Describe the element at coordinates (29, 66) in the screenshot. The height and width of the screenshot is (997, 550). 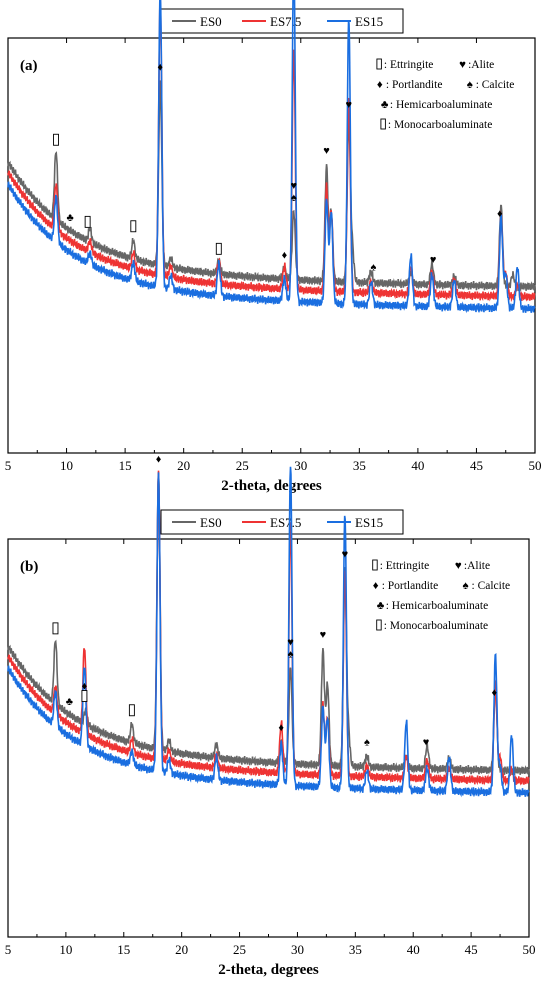
I see `panel-label: (a)` at that location.